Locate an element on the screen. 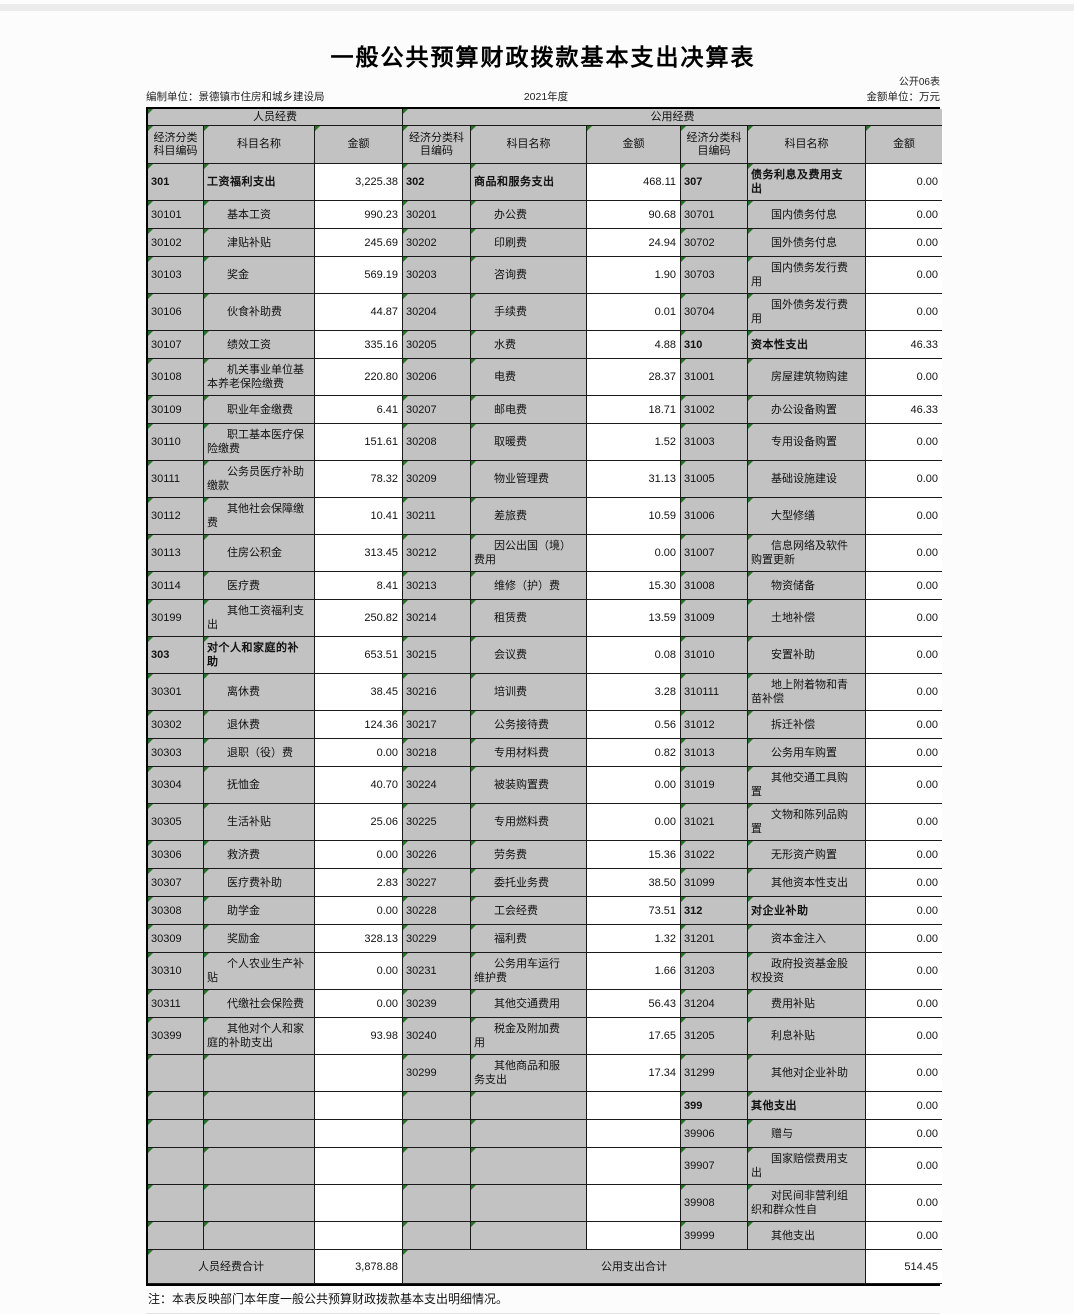 The height and width of the screenshot is (1314, 1074). cell-text: 30217 is located at coordinates (421, 724).